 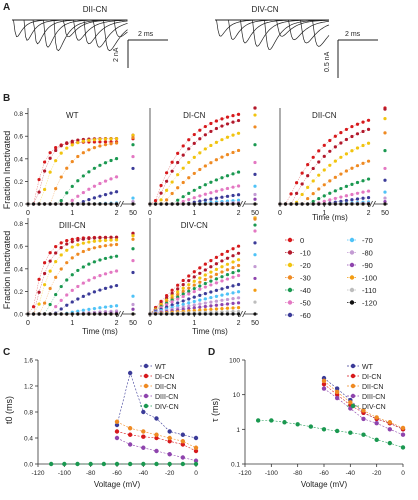 I want to click on ytick-label-0-0.6: 0.6, so click(x=18, y=137).